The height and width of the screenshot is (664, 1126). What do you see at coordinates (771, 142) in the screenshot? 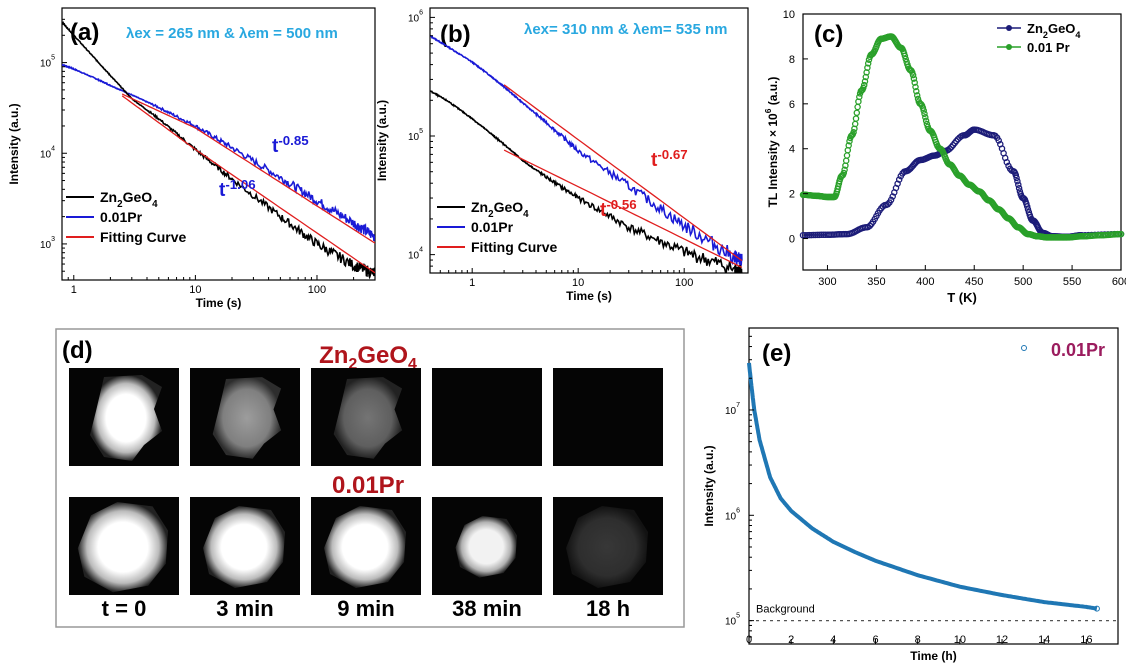
I see `y-axis-label: TL Intensity × 106 (a.u.)` at bounding box center [771, 142].